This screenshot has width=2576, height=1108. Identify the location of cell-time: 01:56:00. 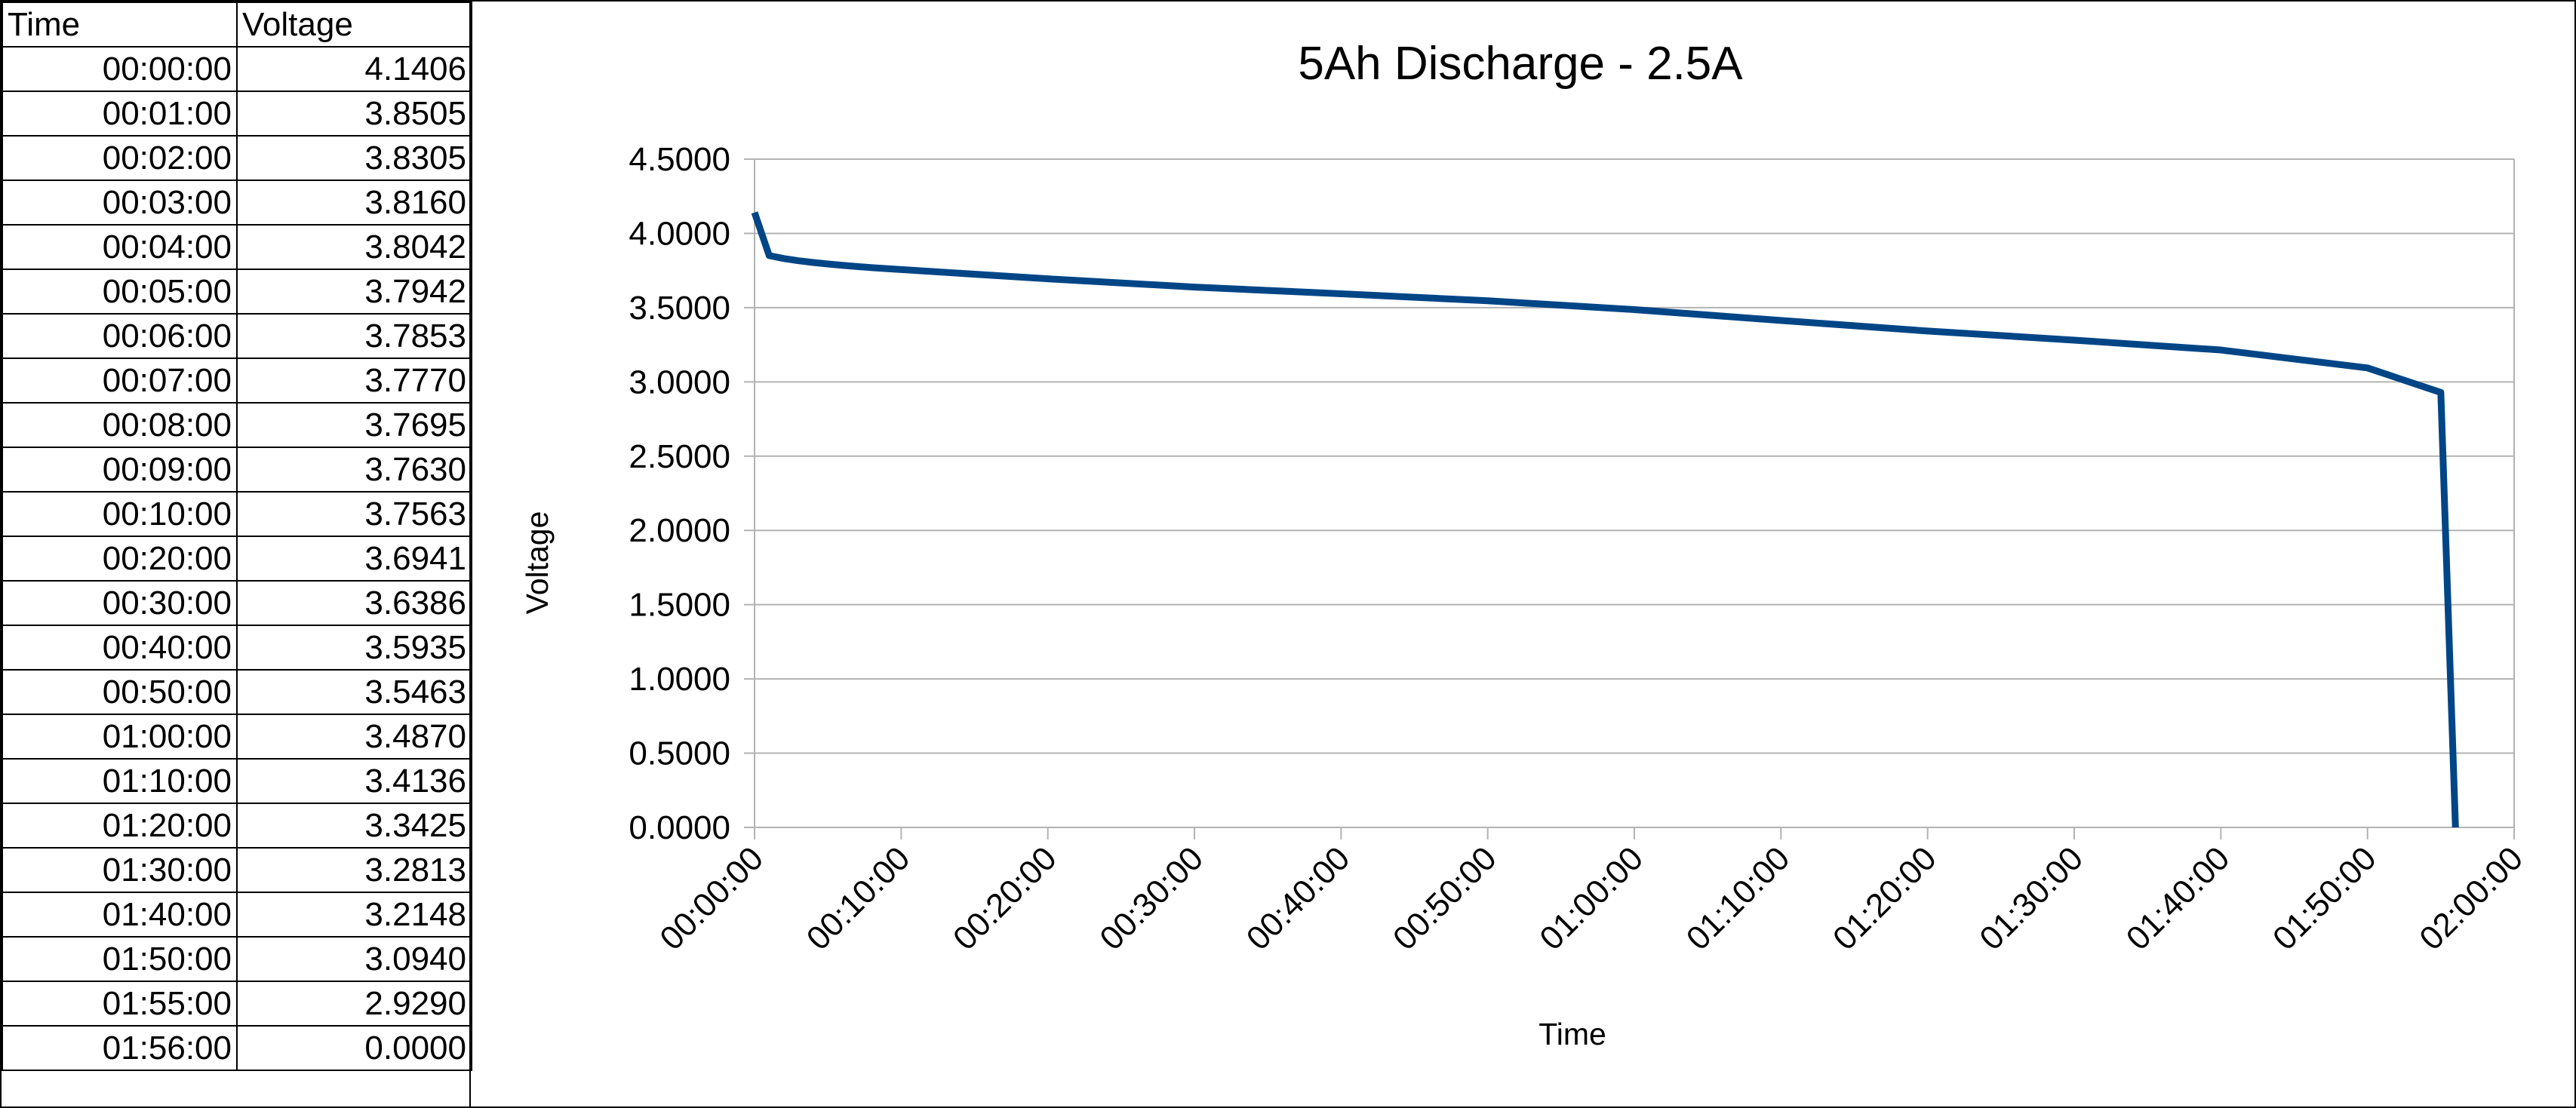
(120, 1048).